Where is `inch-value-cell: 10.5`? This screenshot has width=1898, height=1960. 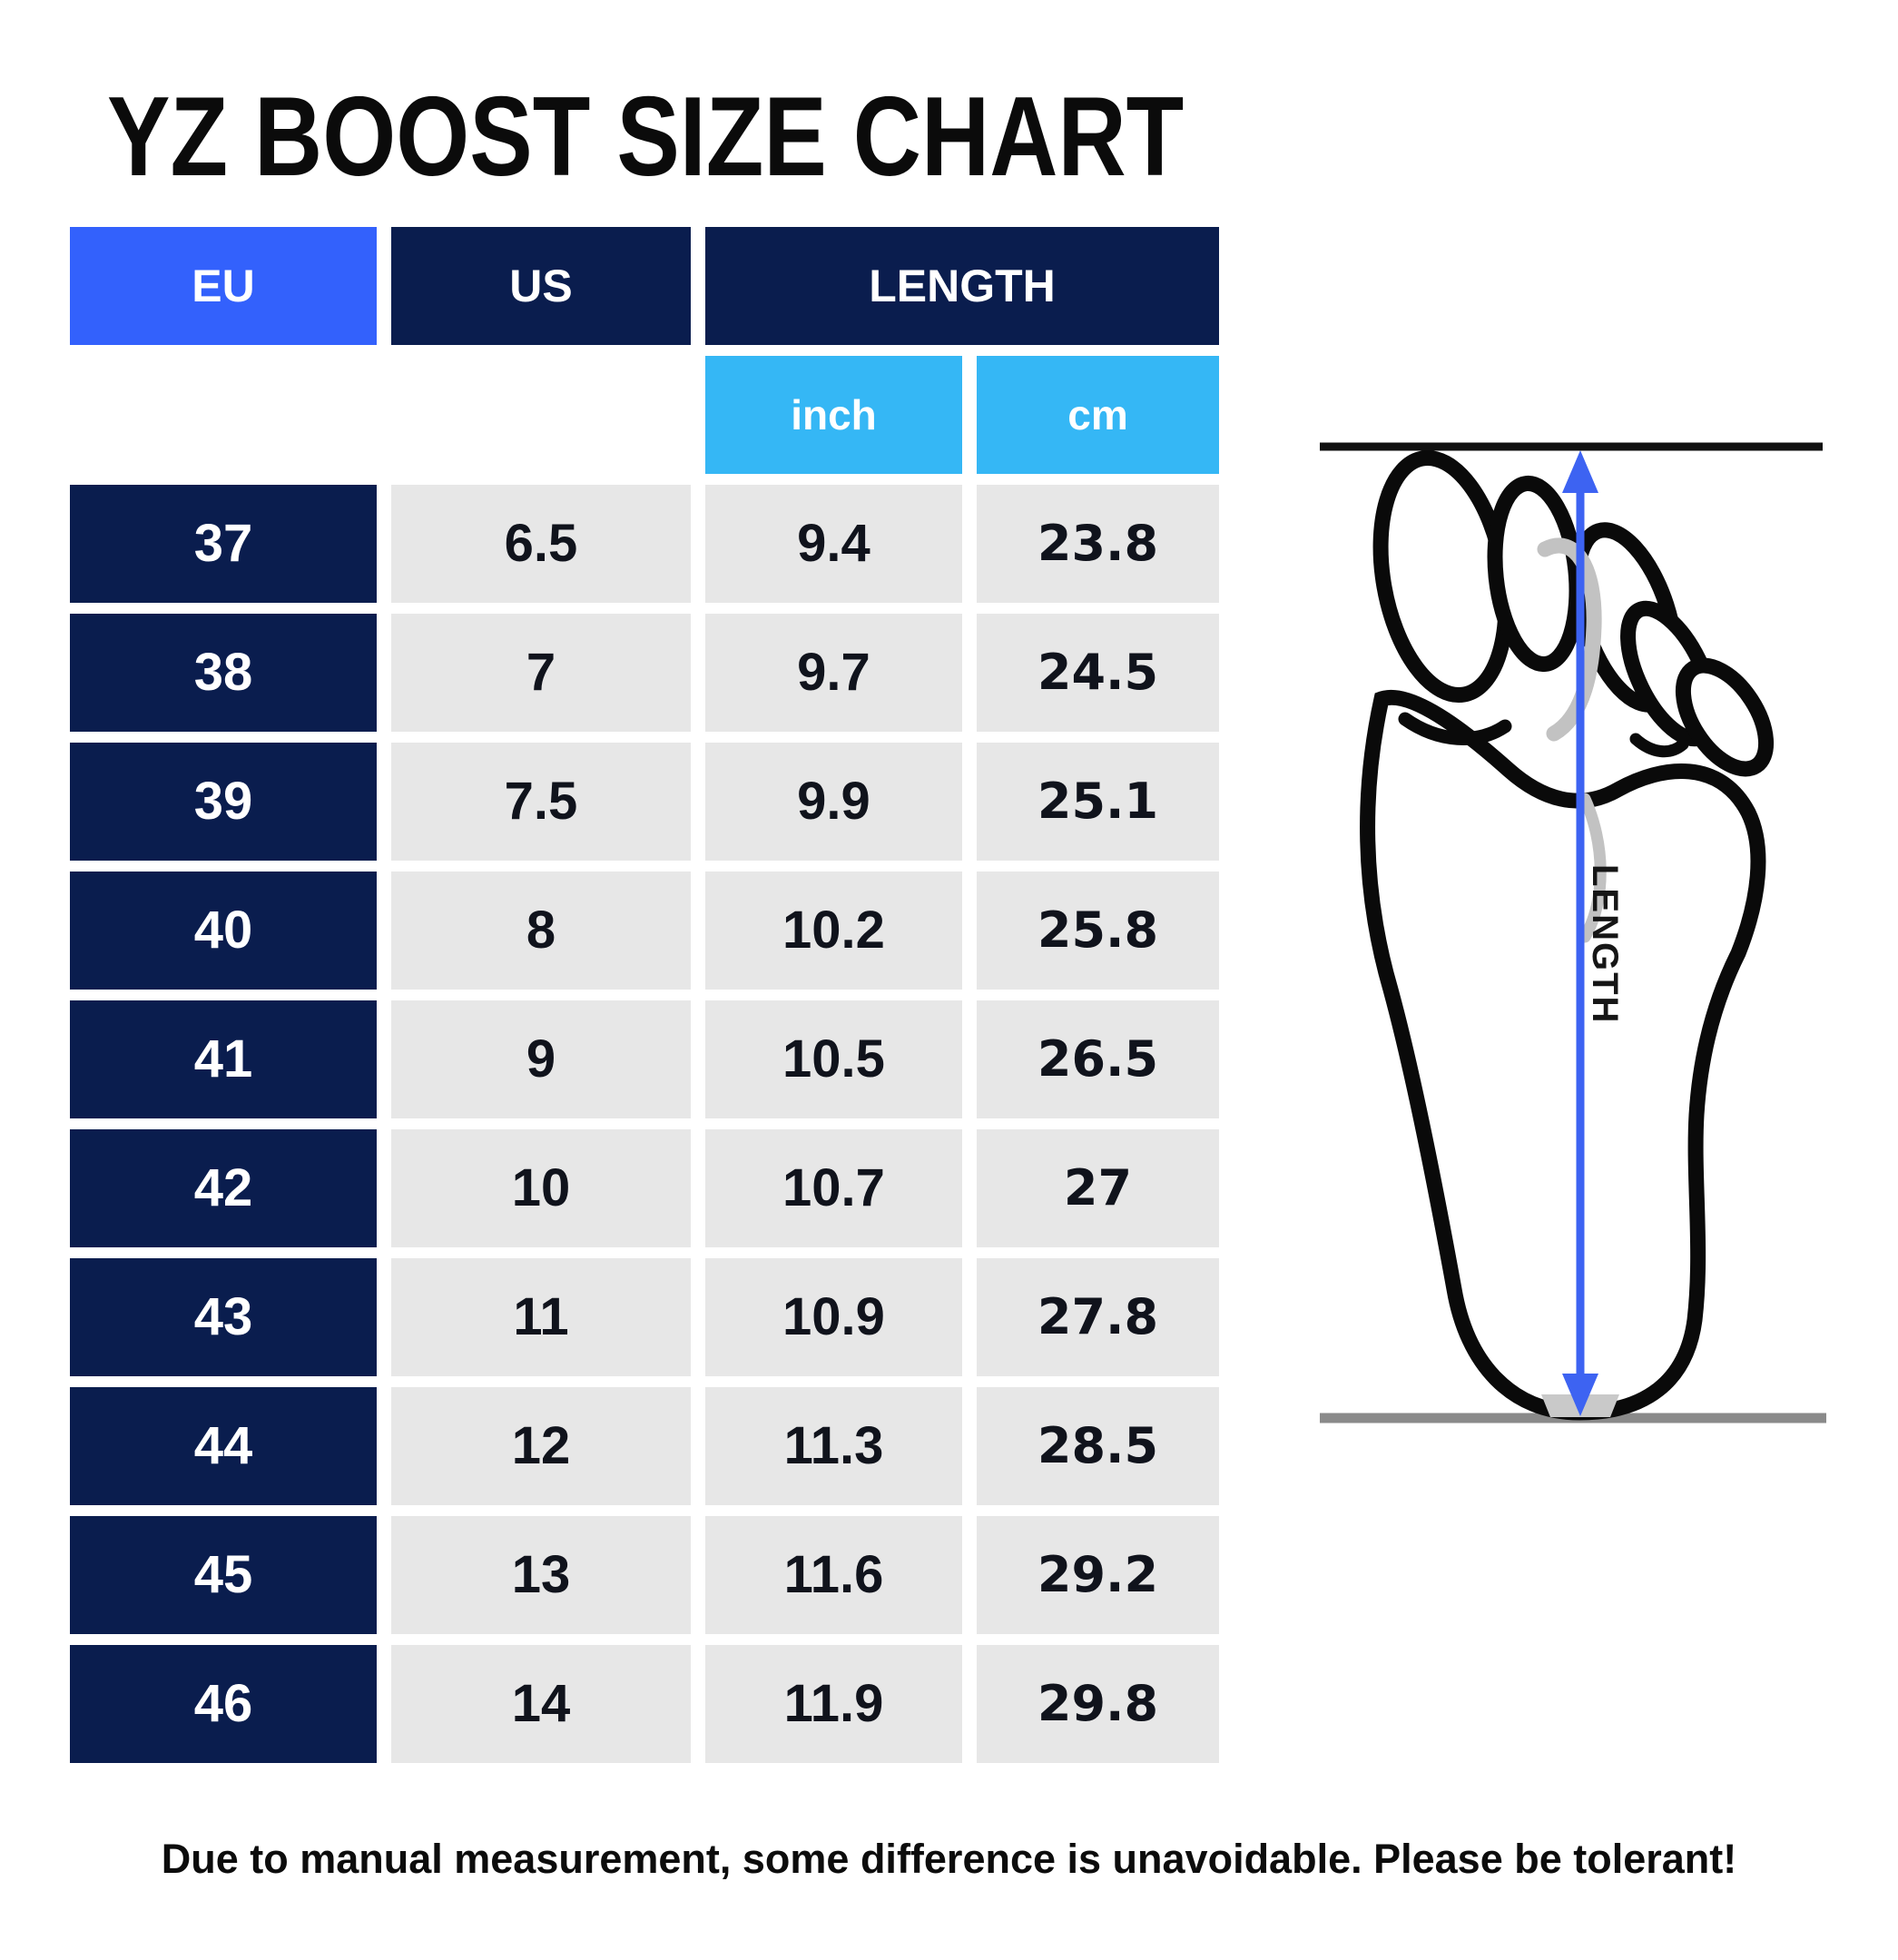
inch-value-cell: 10.5 is located at coordinates (833, 1059).